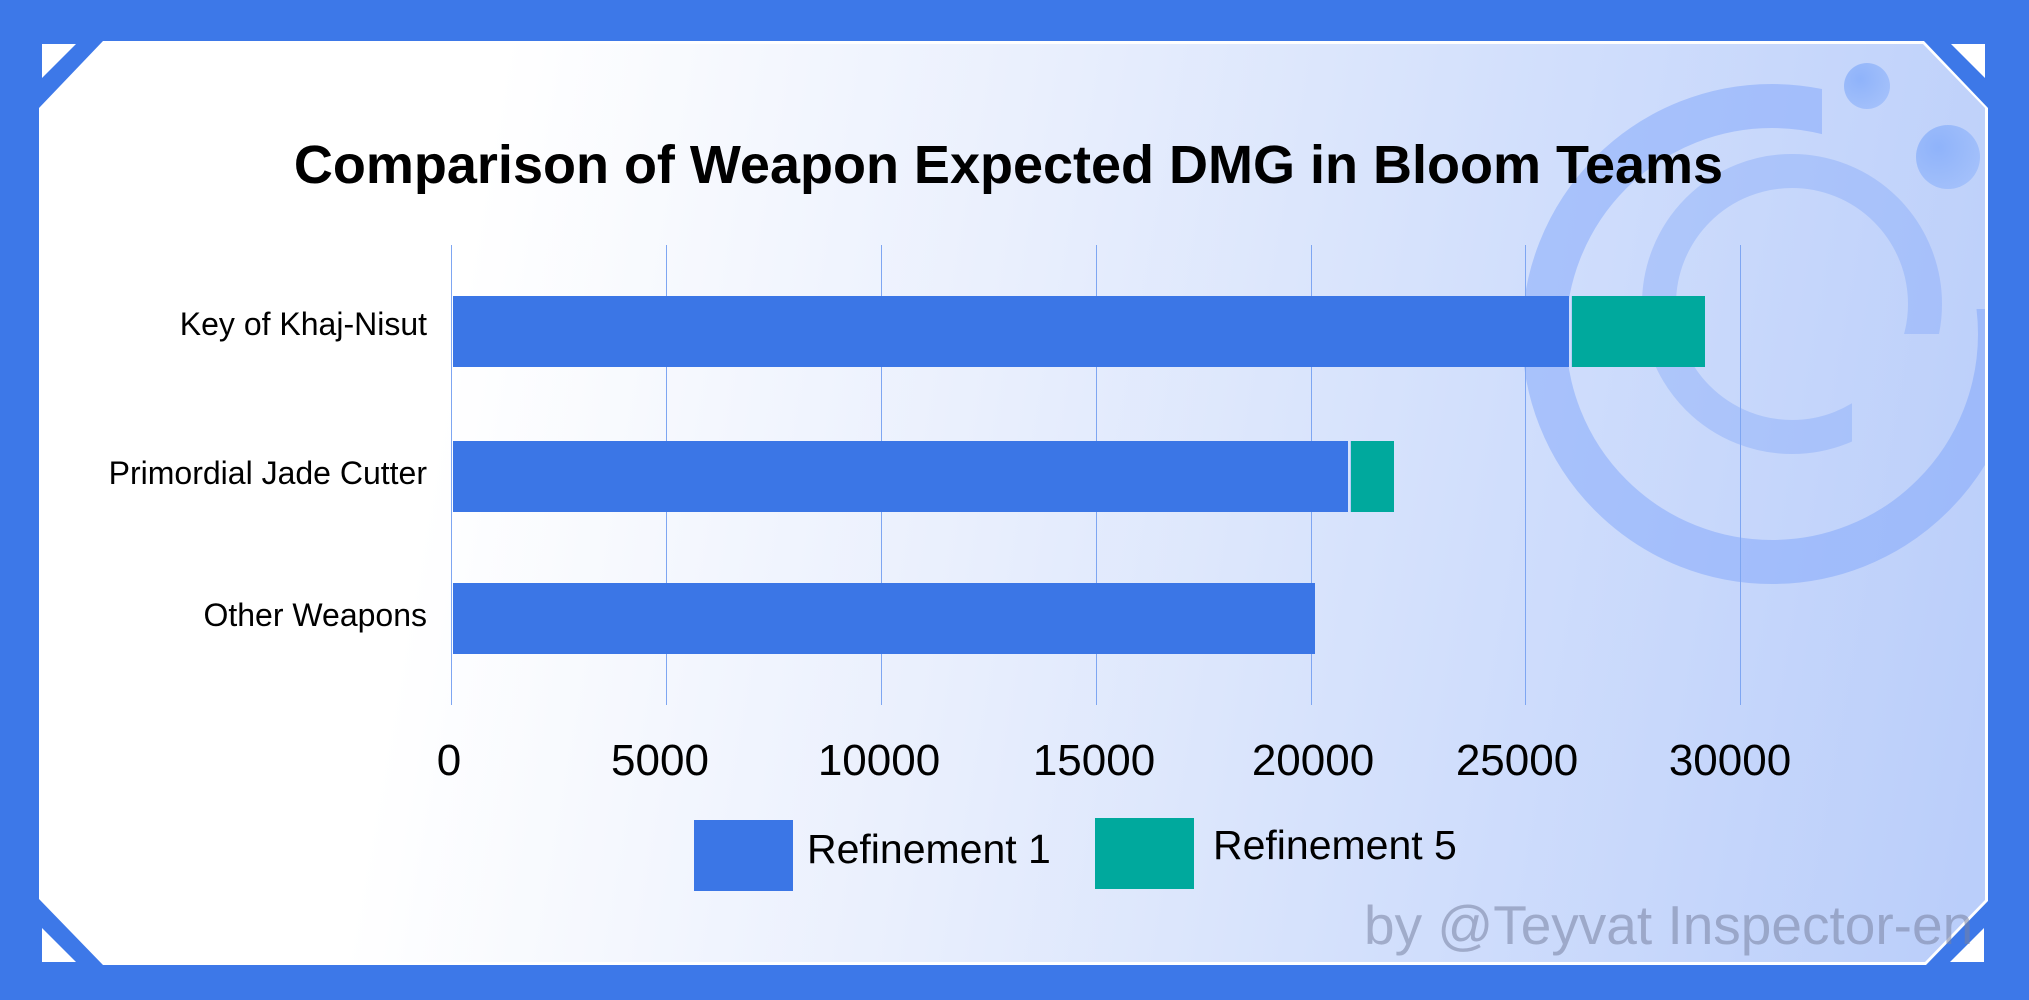 This screenshot has height=1000, width=2029. What do you see at coordinates (1867, 86) in the screenshot?
I see `decorative-dot-small` at bounding box center [1867, 86].